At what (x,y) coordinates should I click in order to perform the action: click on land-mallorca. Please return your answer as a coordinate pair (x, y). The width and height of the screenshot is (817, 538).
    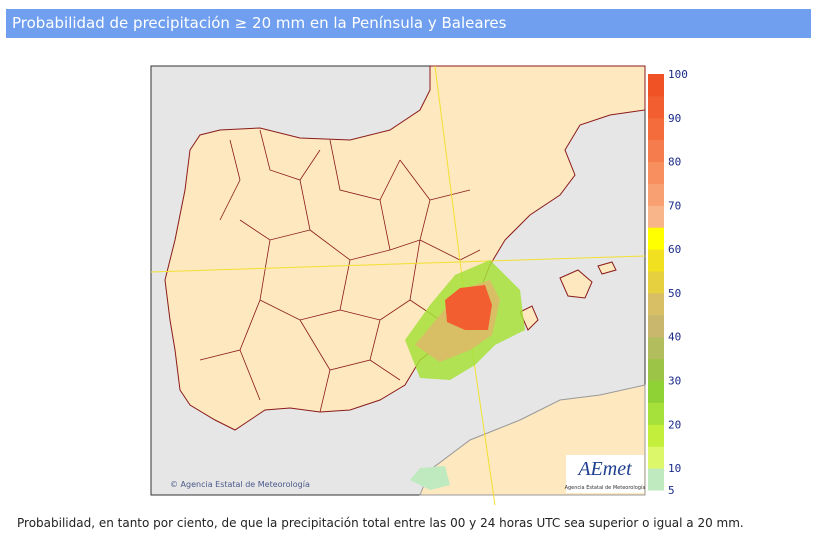
    Looking at the image, I should click on (576, 284).